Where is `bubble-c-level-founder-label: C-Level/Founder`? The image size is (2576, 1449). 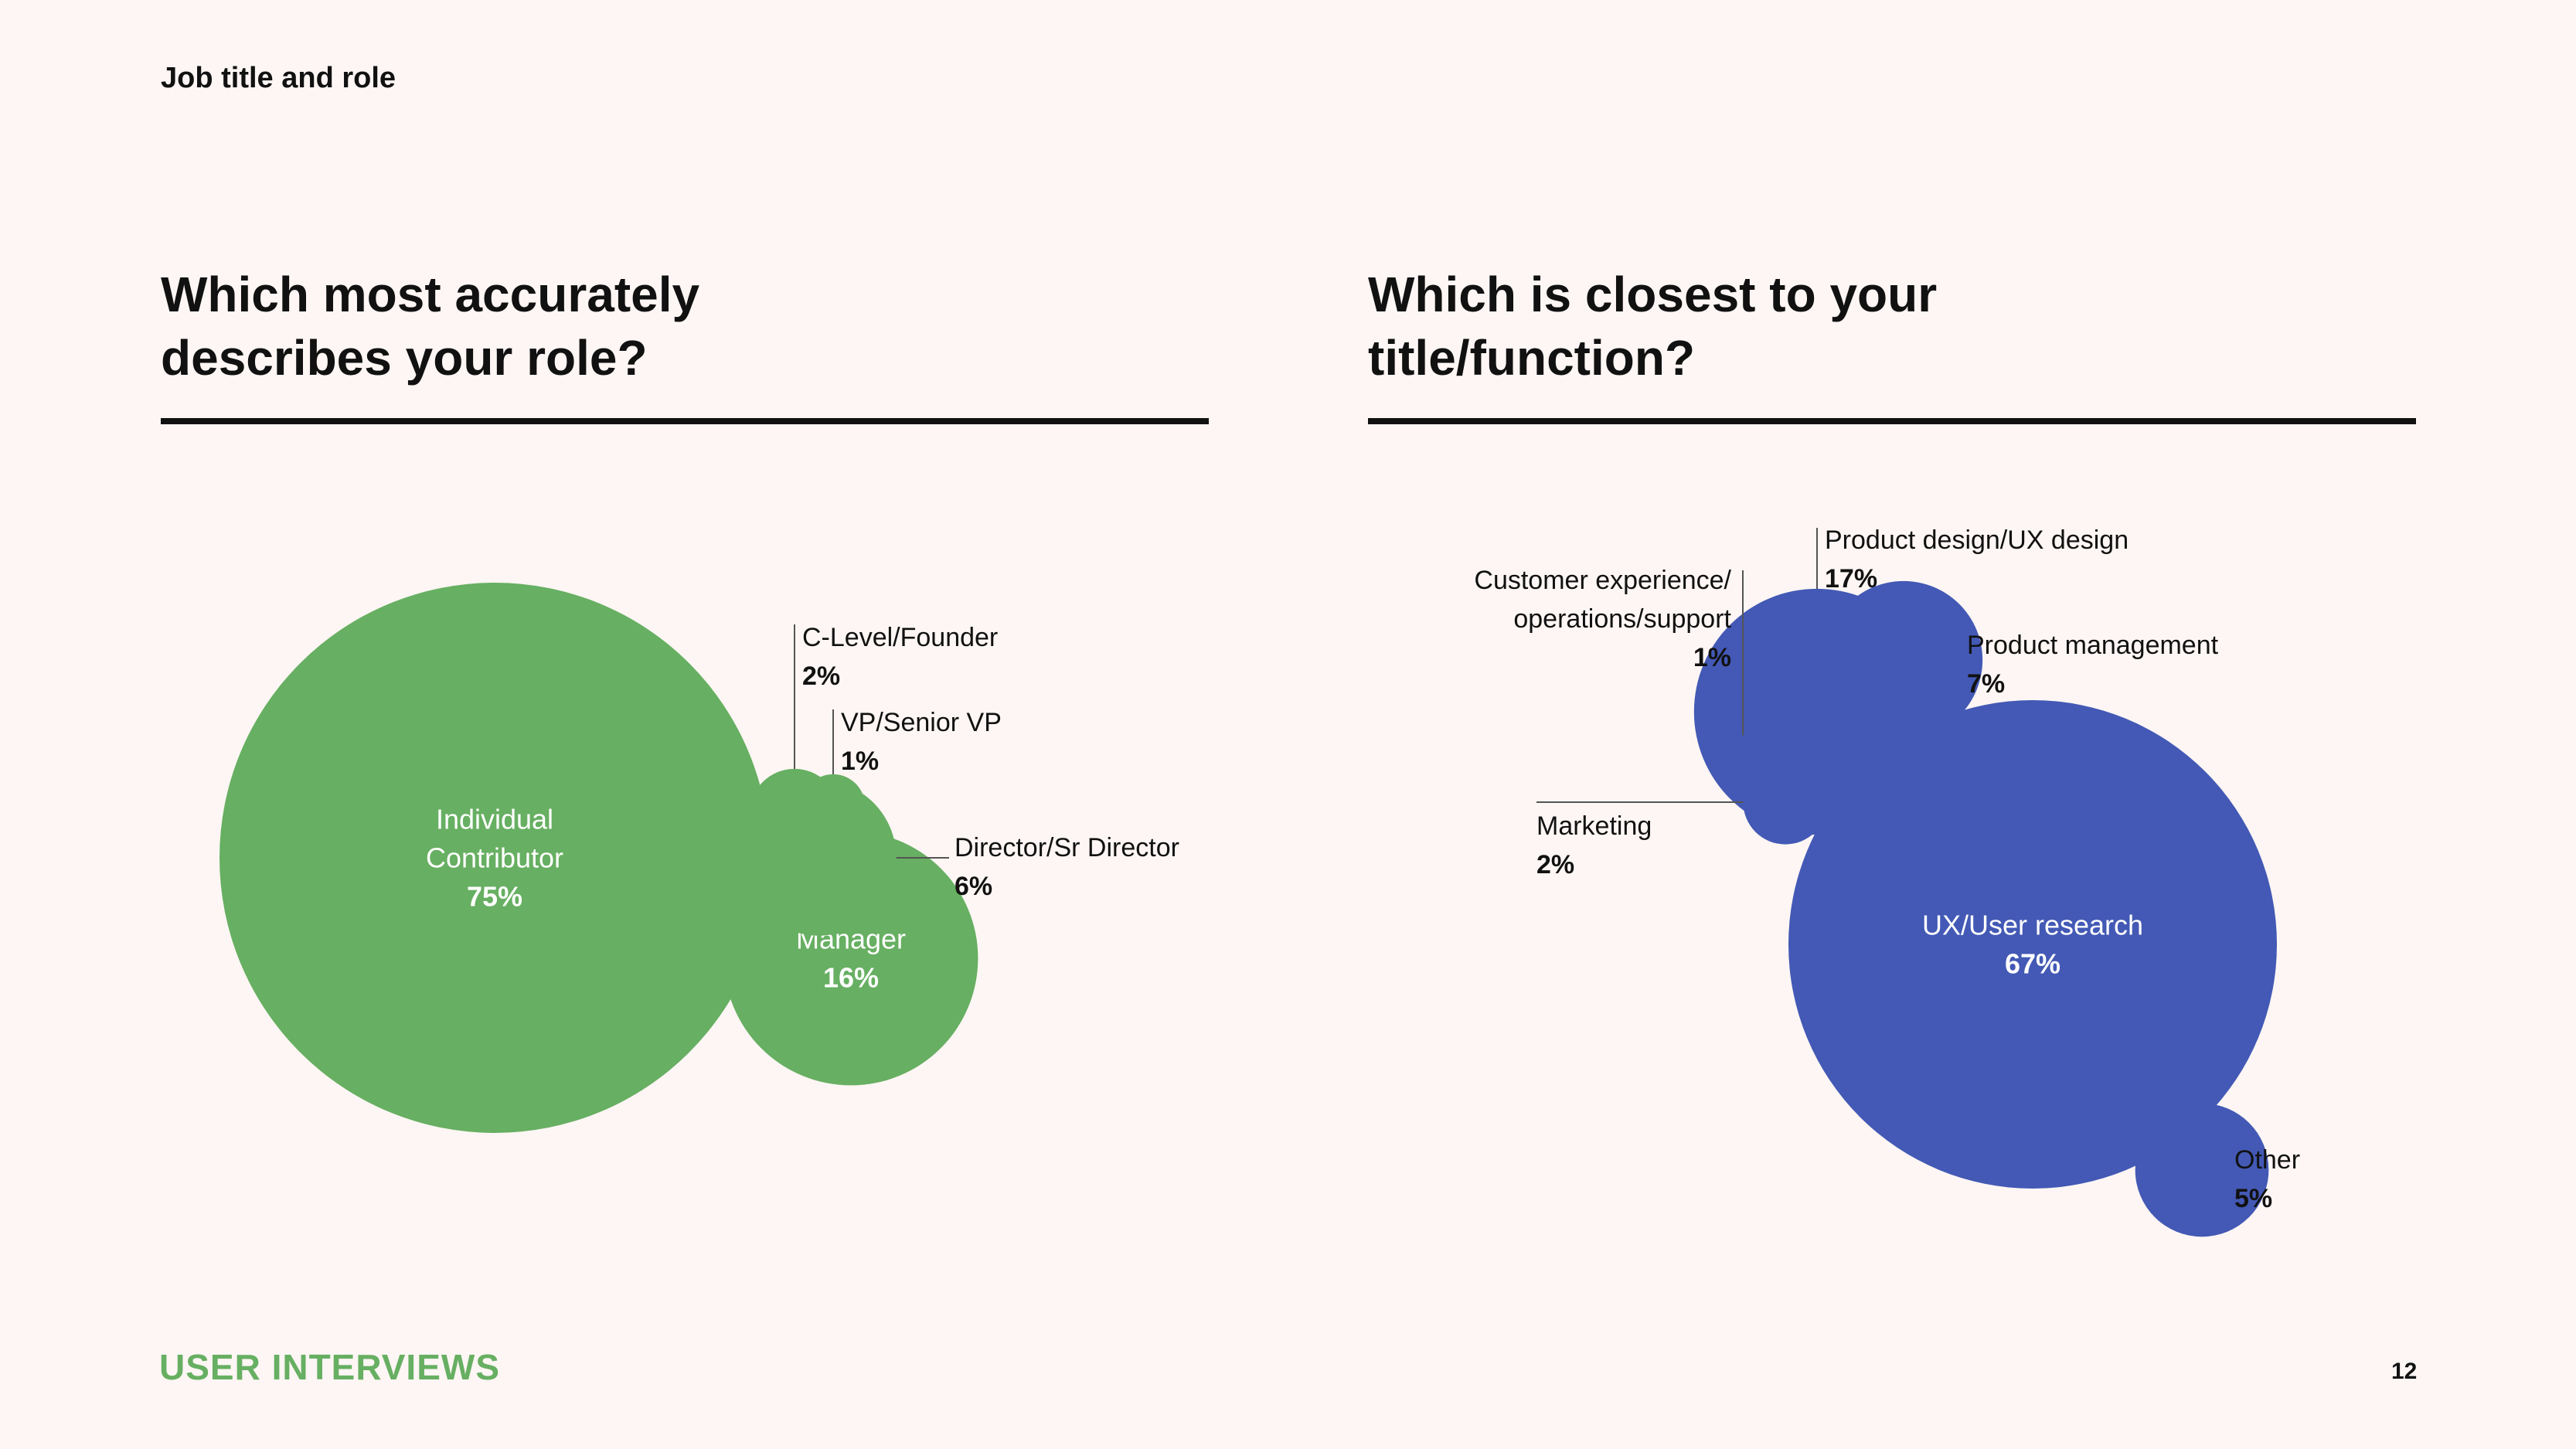
bubble-c-level-founder-label: C-Level/Founder is located at coordinates (900, 638).